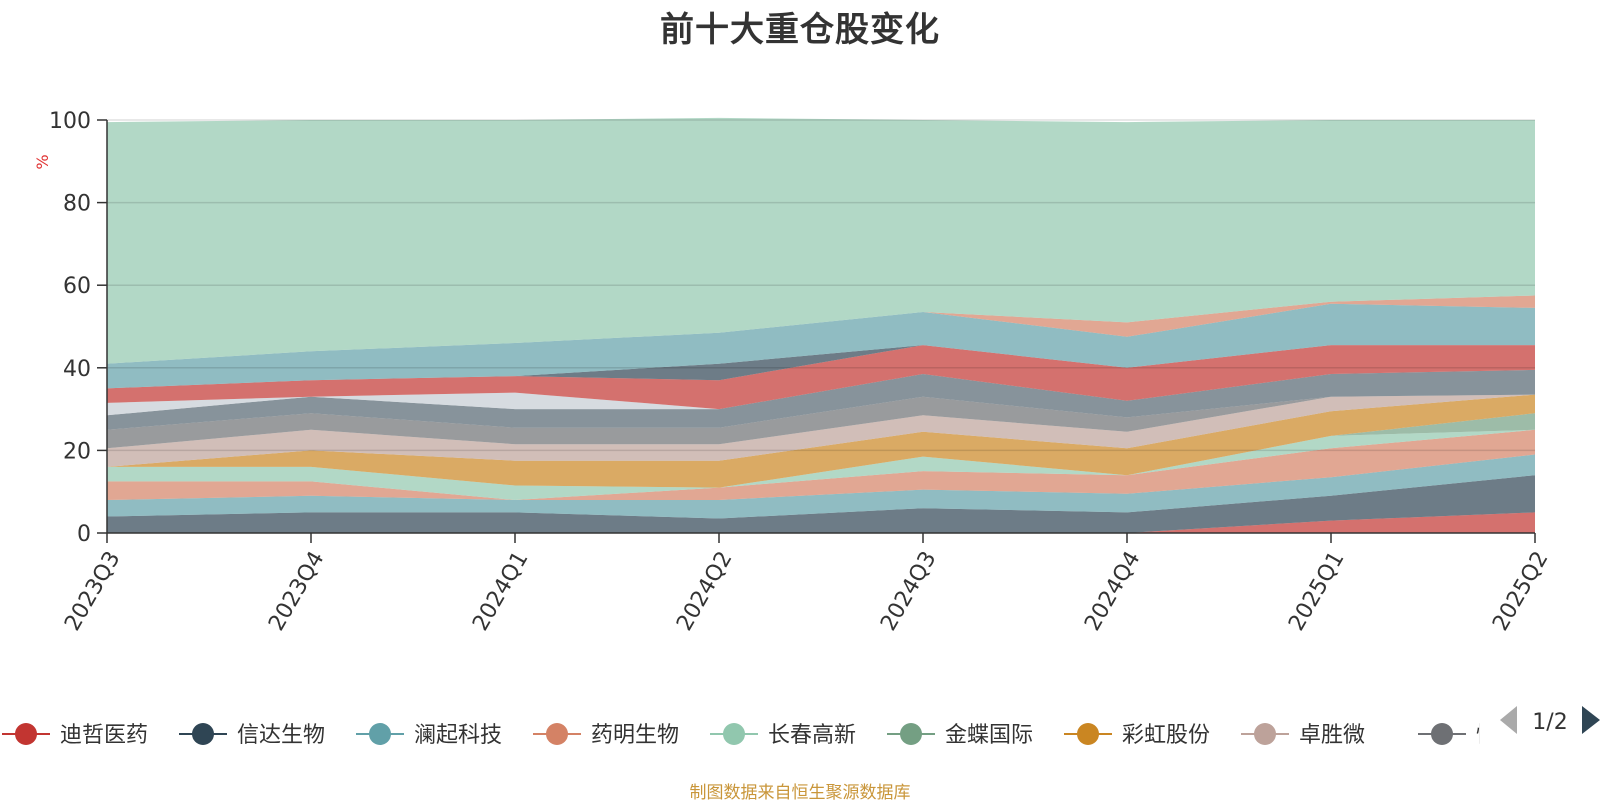  Describe the element at coordinates (908, 591) in the screenshot. I see `x-tick-label: 2024Q3` at that location.